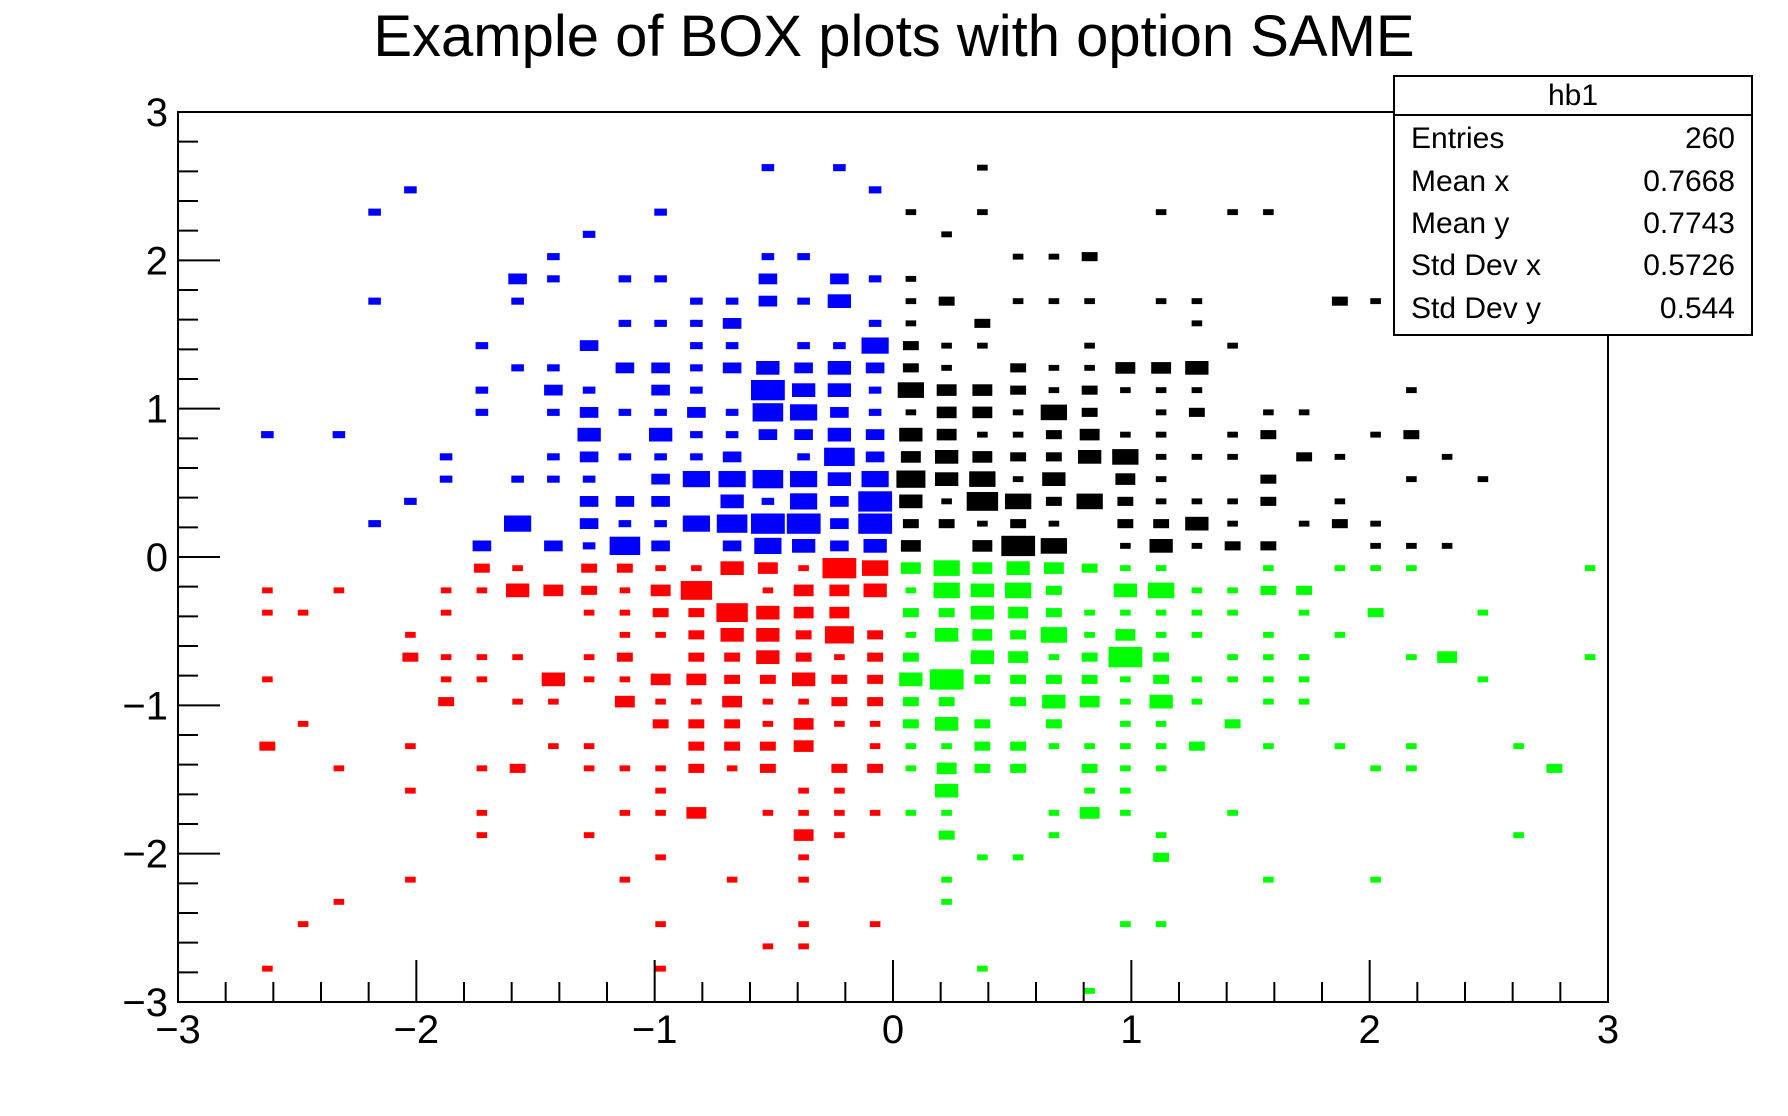 The image size is (1788, 1116). I want to click on plot-title: Example of BOX plots with option SAME, so click(894, 36).